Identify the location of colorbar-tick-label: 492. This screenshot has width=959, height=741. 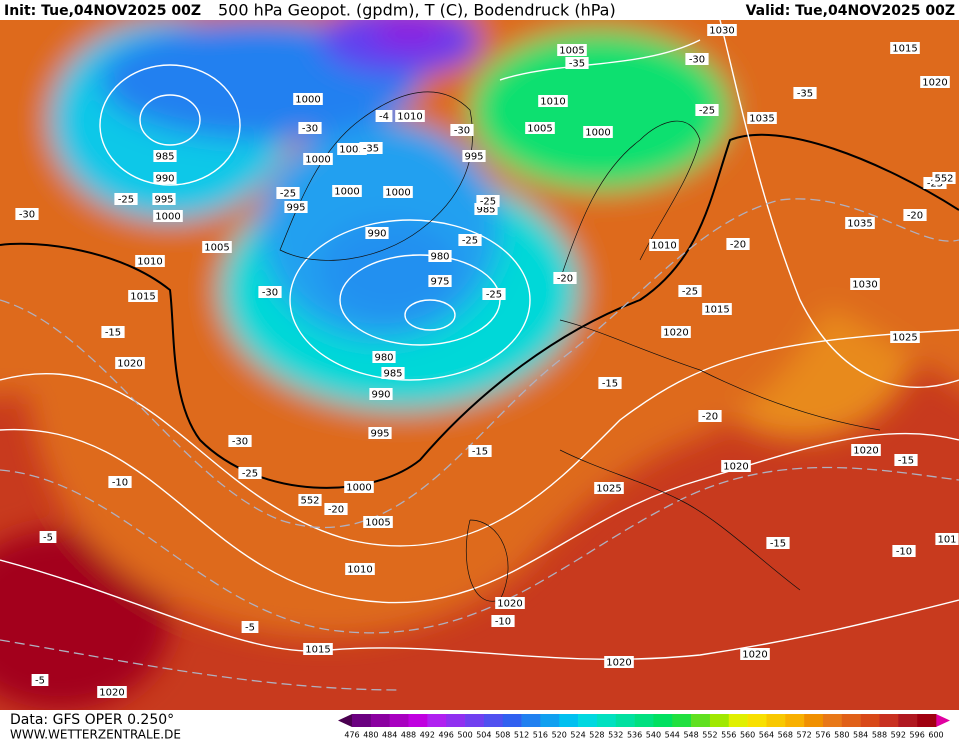
(427, 735).